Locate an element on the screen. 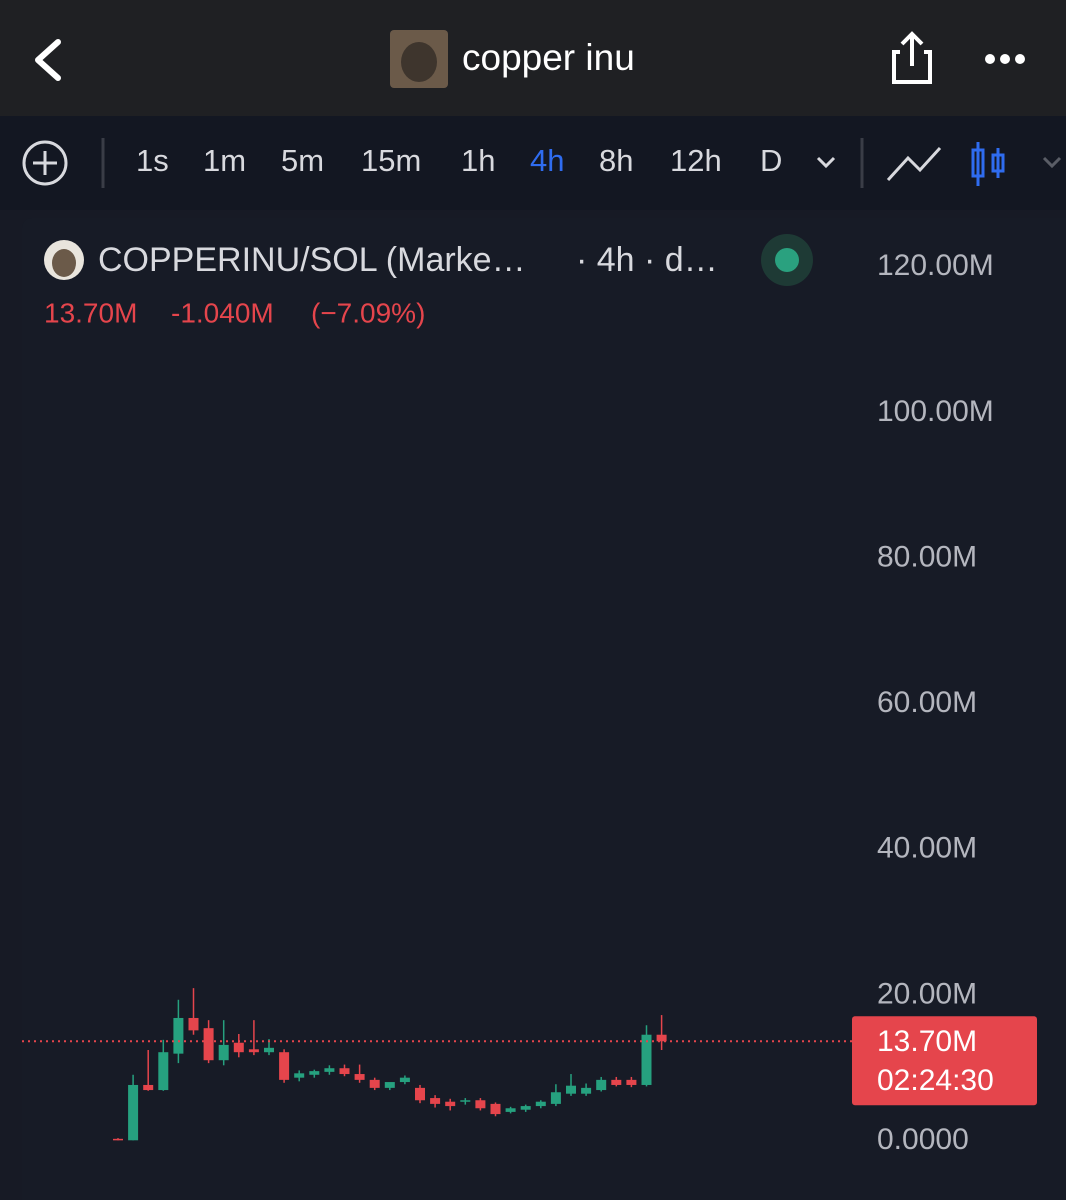  toolbar is located at coordinates (533, 163).